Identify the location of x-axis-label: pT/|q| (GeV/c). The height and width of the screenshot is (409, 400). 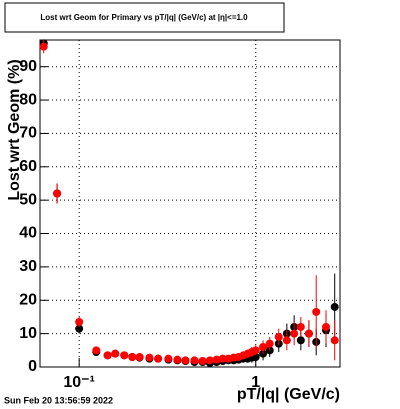
(288, 394).